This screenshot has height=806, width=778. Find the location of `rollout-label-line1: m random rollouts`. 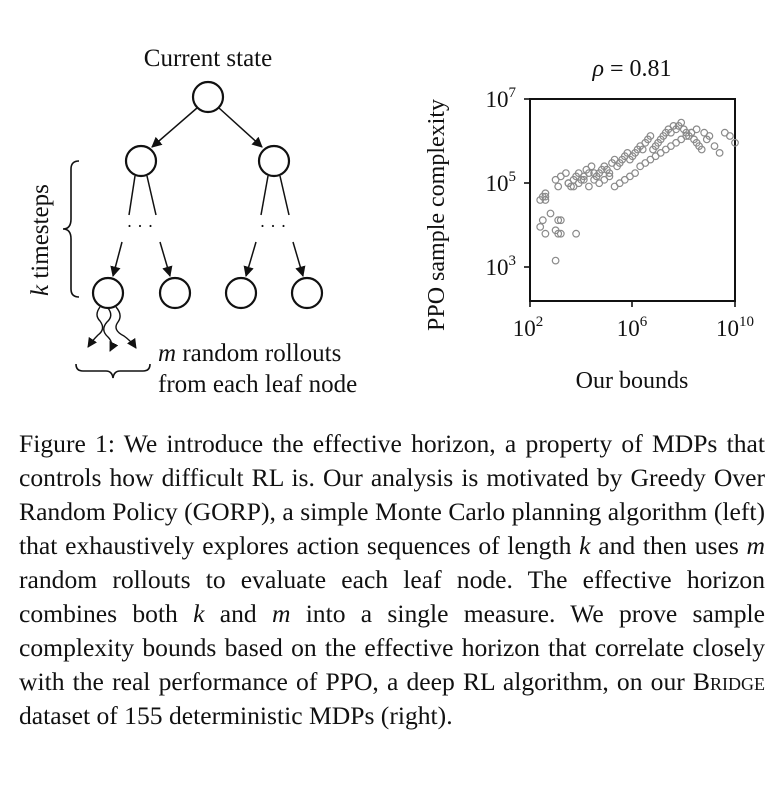

rollout-label-line1: m random rollouts is located at coordinates (249, 353).